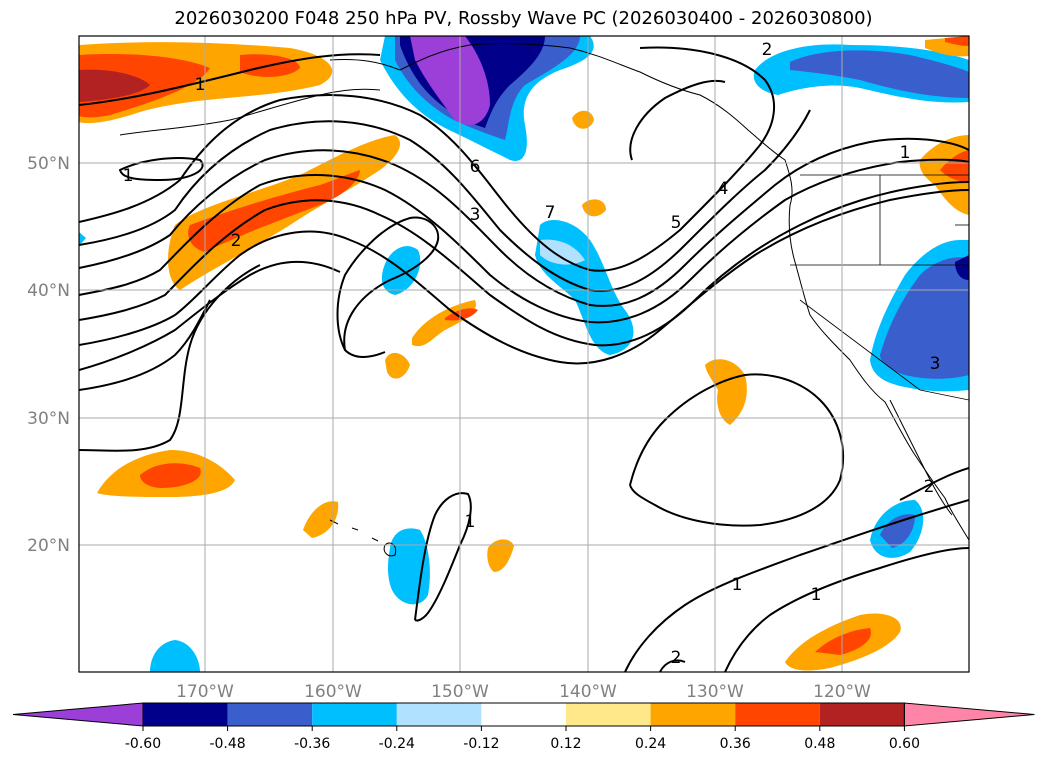 The width and height of the screenshot is (1047, 765). I want to click on colorbar-tick-label: -0.12, so click(481, 744).